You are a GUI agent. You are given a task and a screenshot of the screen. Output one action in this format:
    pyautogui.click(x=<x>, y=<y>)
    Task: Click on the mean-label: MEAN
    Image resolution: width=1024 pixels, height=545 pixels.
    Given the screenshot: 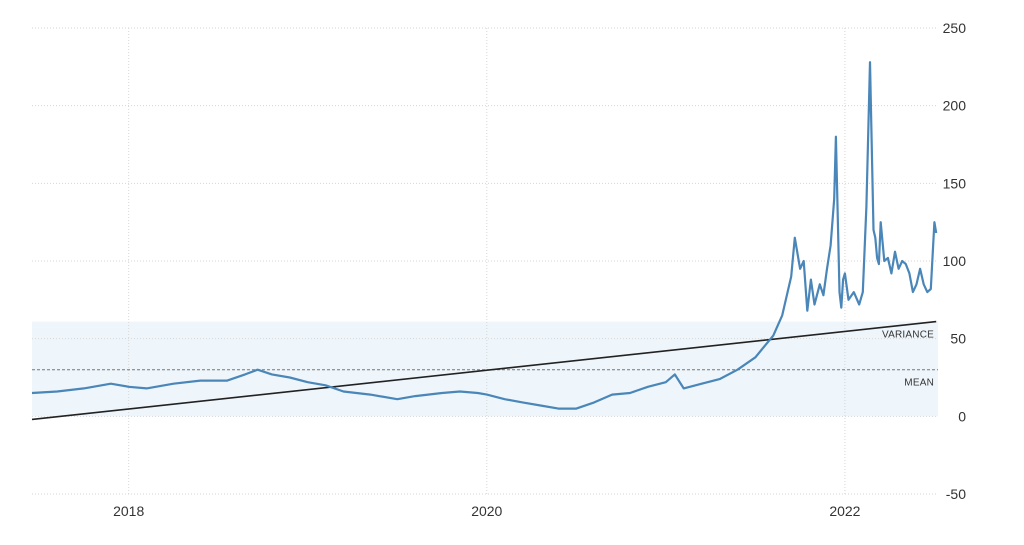 What is the action you would take?
    pyautogui.click(x=919, y=383)
    